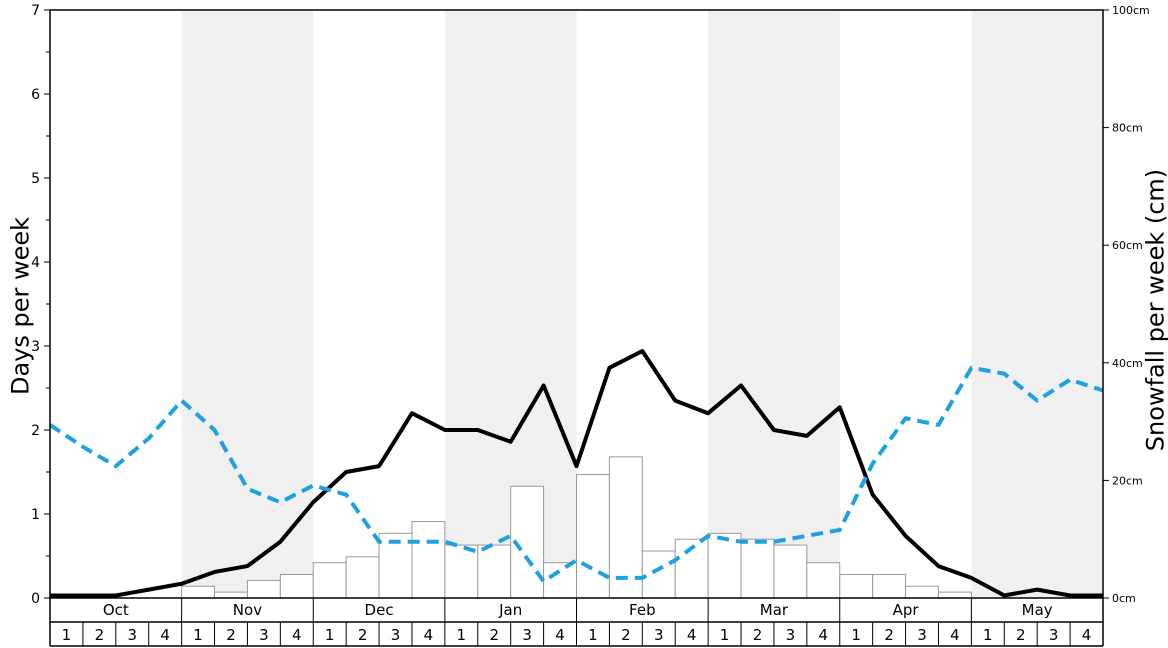  Describe the element at coordinates (1127, 363) in the screenshot. I see `right-tick-label: 40cm` at that location.